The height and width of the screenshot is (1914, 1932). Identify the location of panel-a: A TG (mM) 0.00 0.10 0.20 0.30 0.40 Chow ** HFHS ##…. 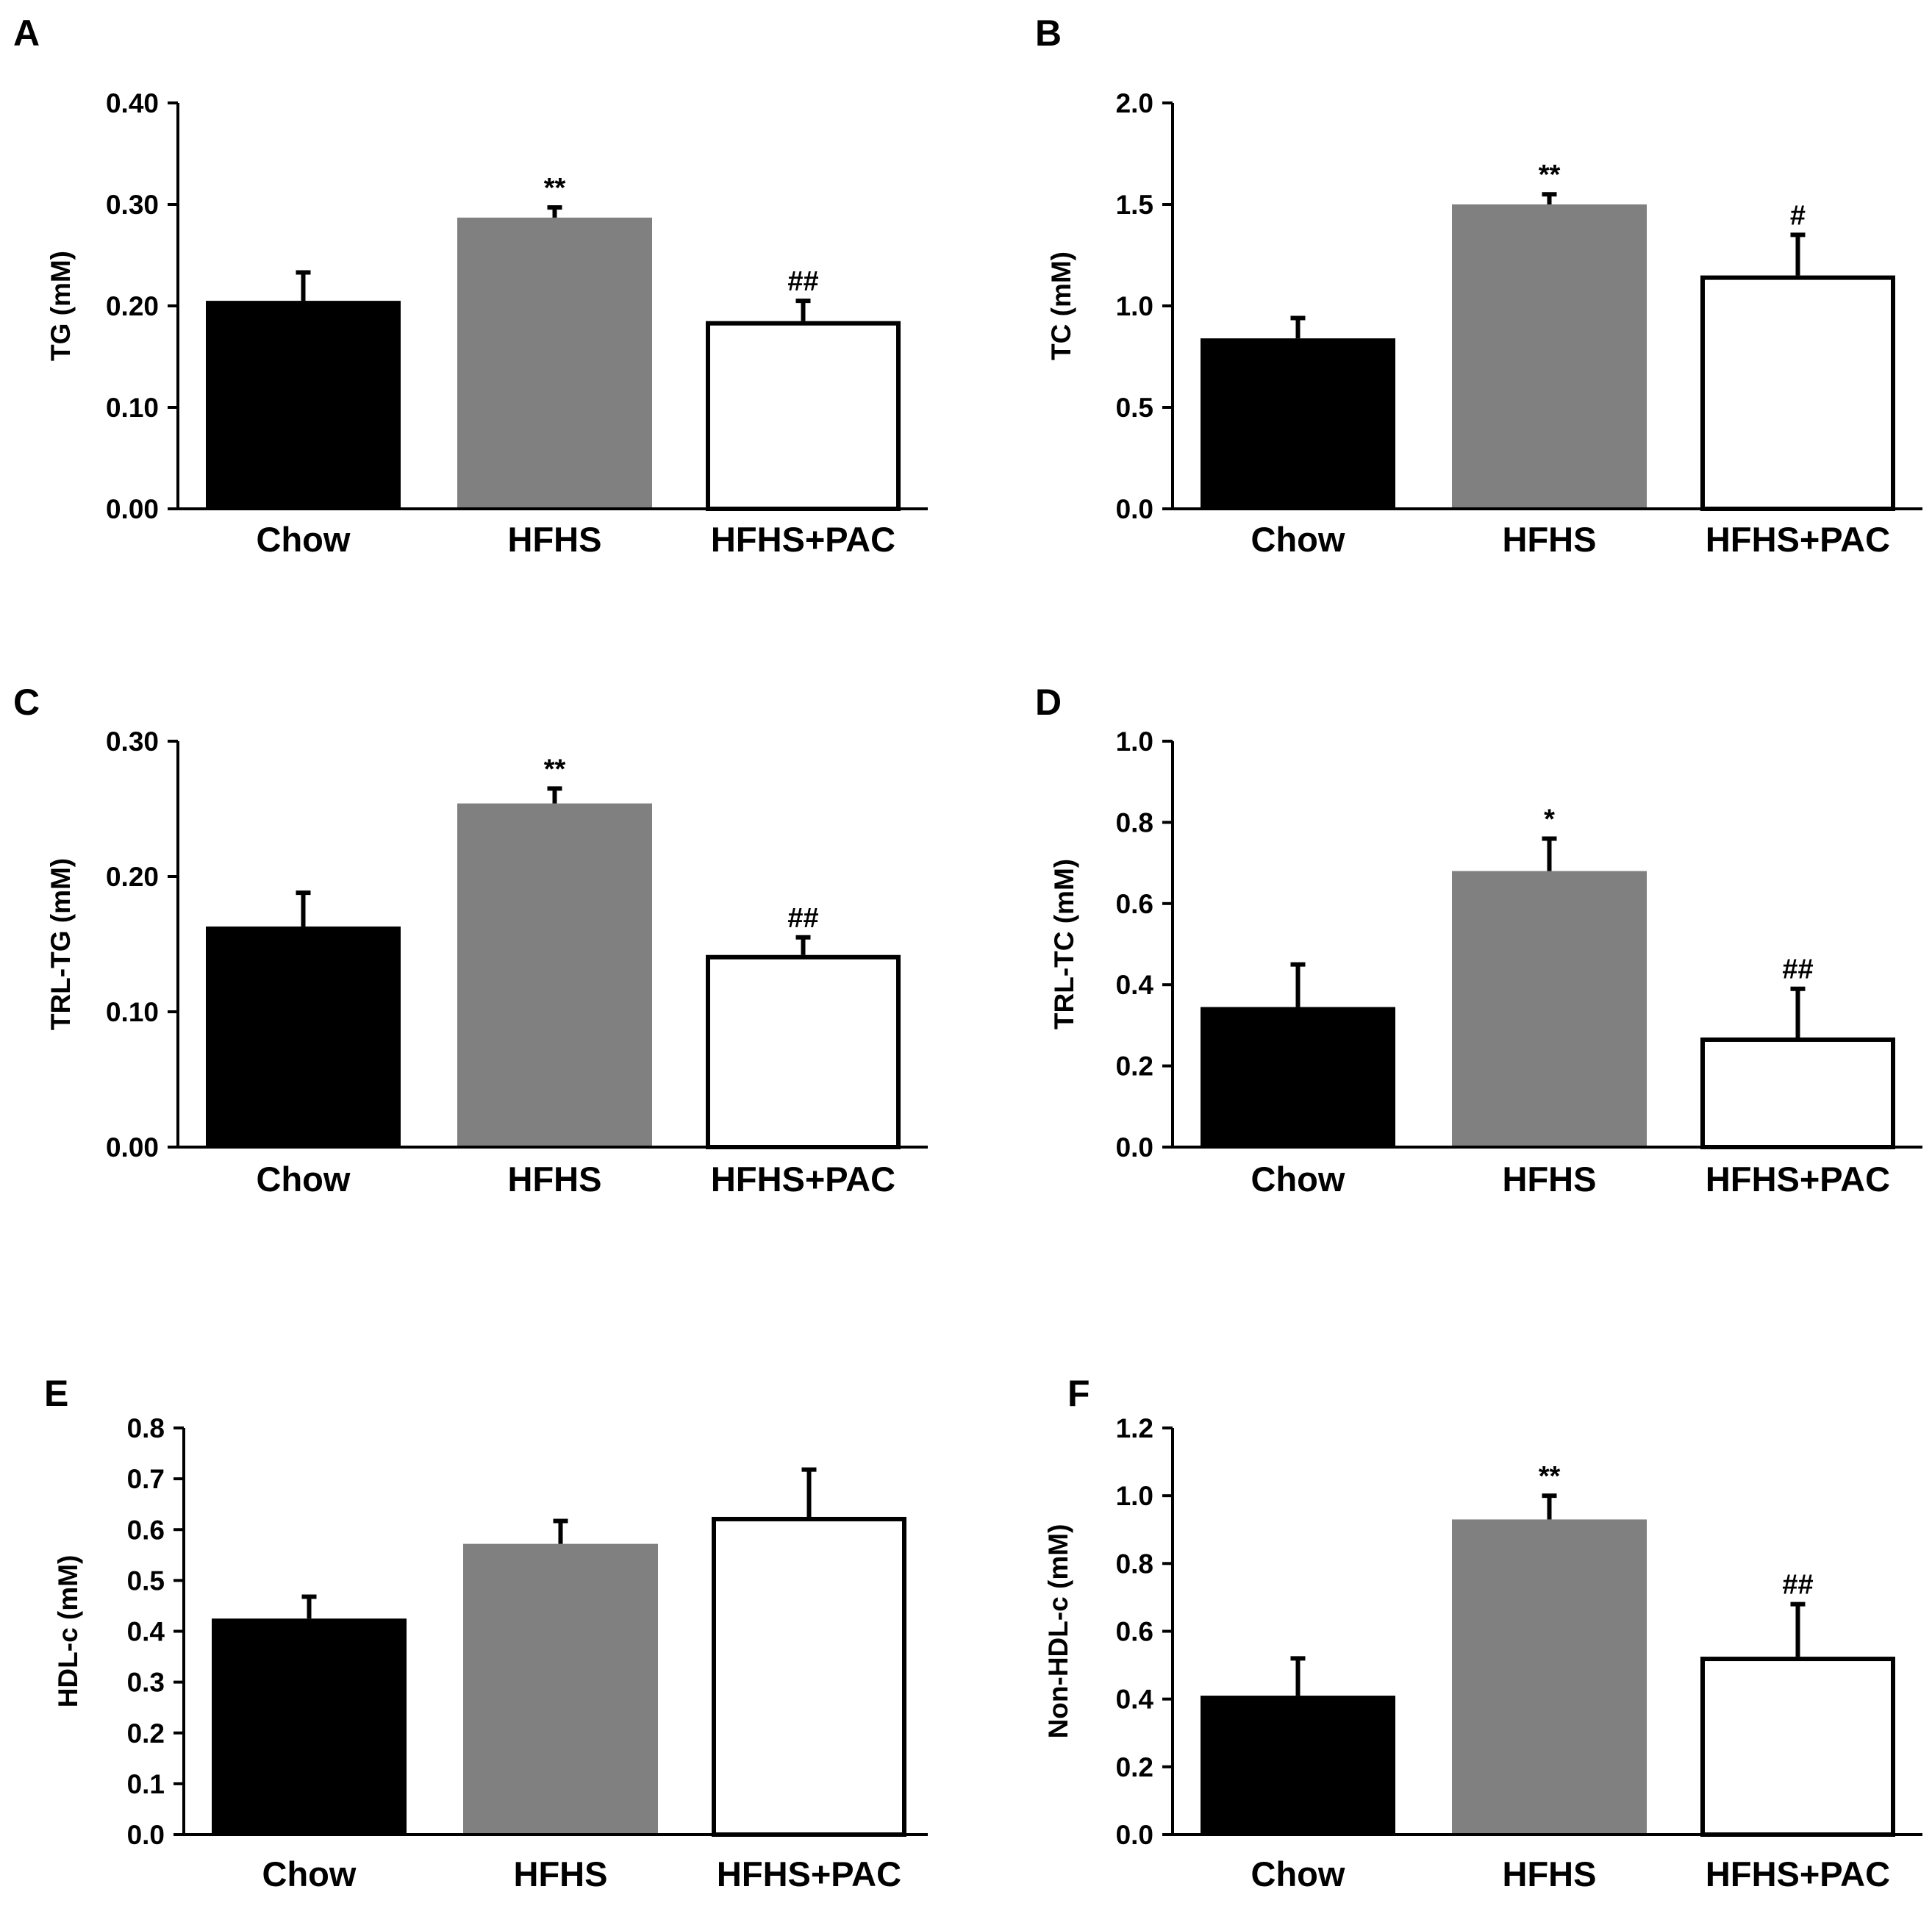
(470, 286).